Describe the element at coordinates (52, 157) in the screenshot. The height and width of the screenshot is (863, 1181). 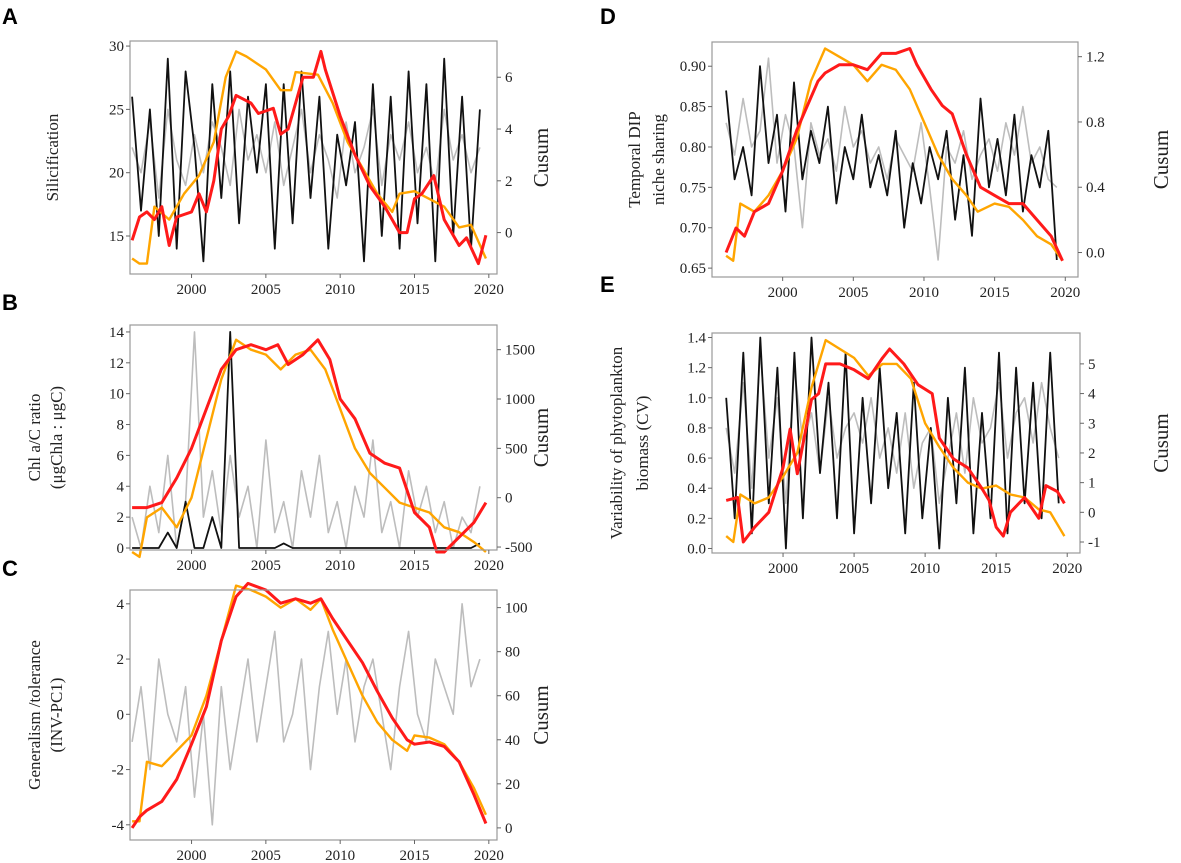
I see `y-axis-label: Silicification` at that location.